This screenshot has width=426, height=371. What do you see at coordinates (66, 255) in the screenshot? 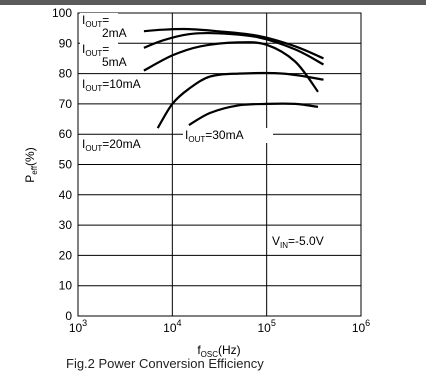
I see `y-tick-label: 20` at bounding box center [66, 255].